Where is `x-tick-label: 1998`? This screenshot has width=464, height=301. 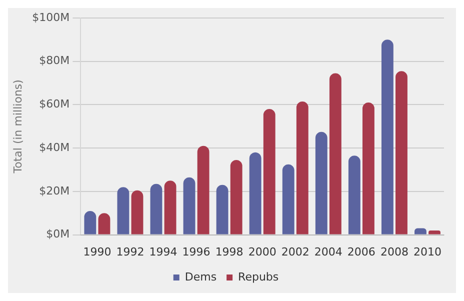
x-tick-label: 1998 is located at coordinates (229, 251).